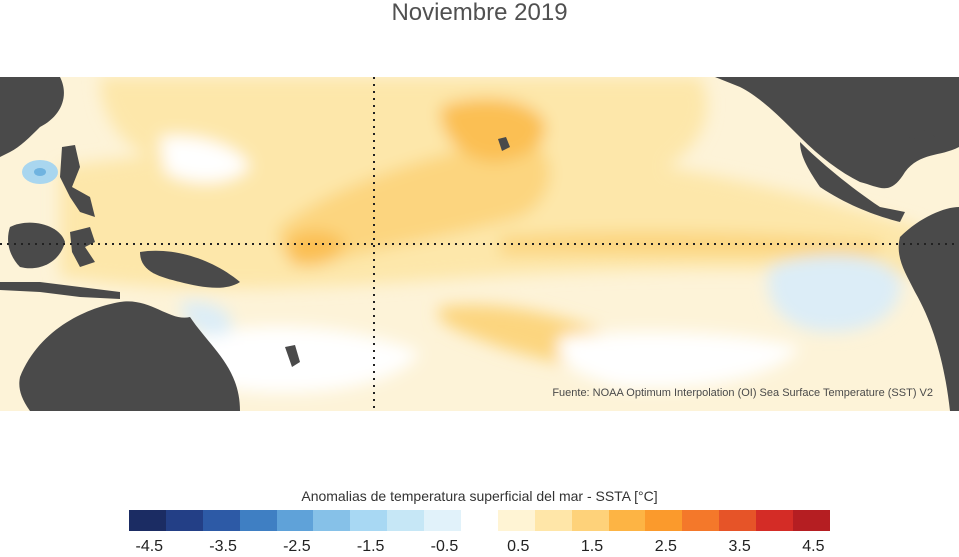 This screenshot has height=557, width=959. Describe the element at coordinates (837, 133) in the screenshot. I see `land-north-america` at that location.